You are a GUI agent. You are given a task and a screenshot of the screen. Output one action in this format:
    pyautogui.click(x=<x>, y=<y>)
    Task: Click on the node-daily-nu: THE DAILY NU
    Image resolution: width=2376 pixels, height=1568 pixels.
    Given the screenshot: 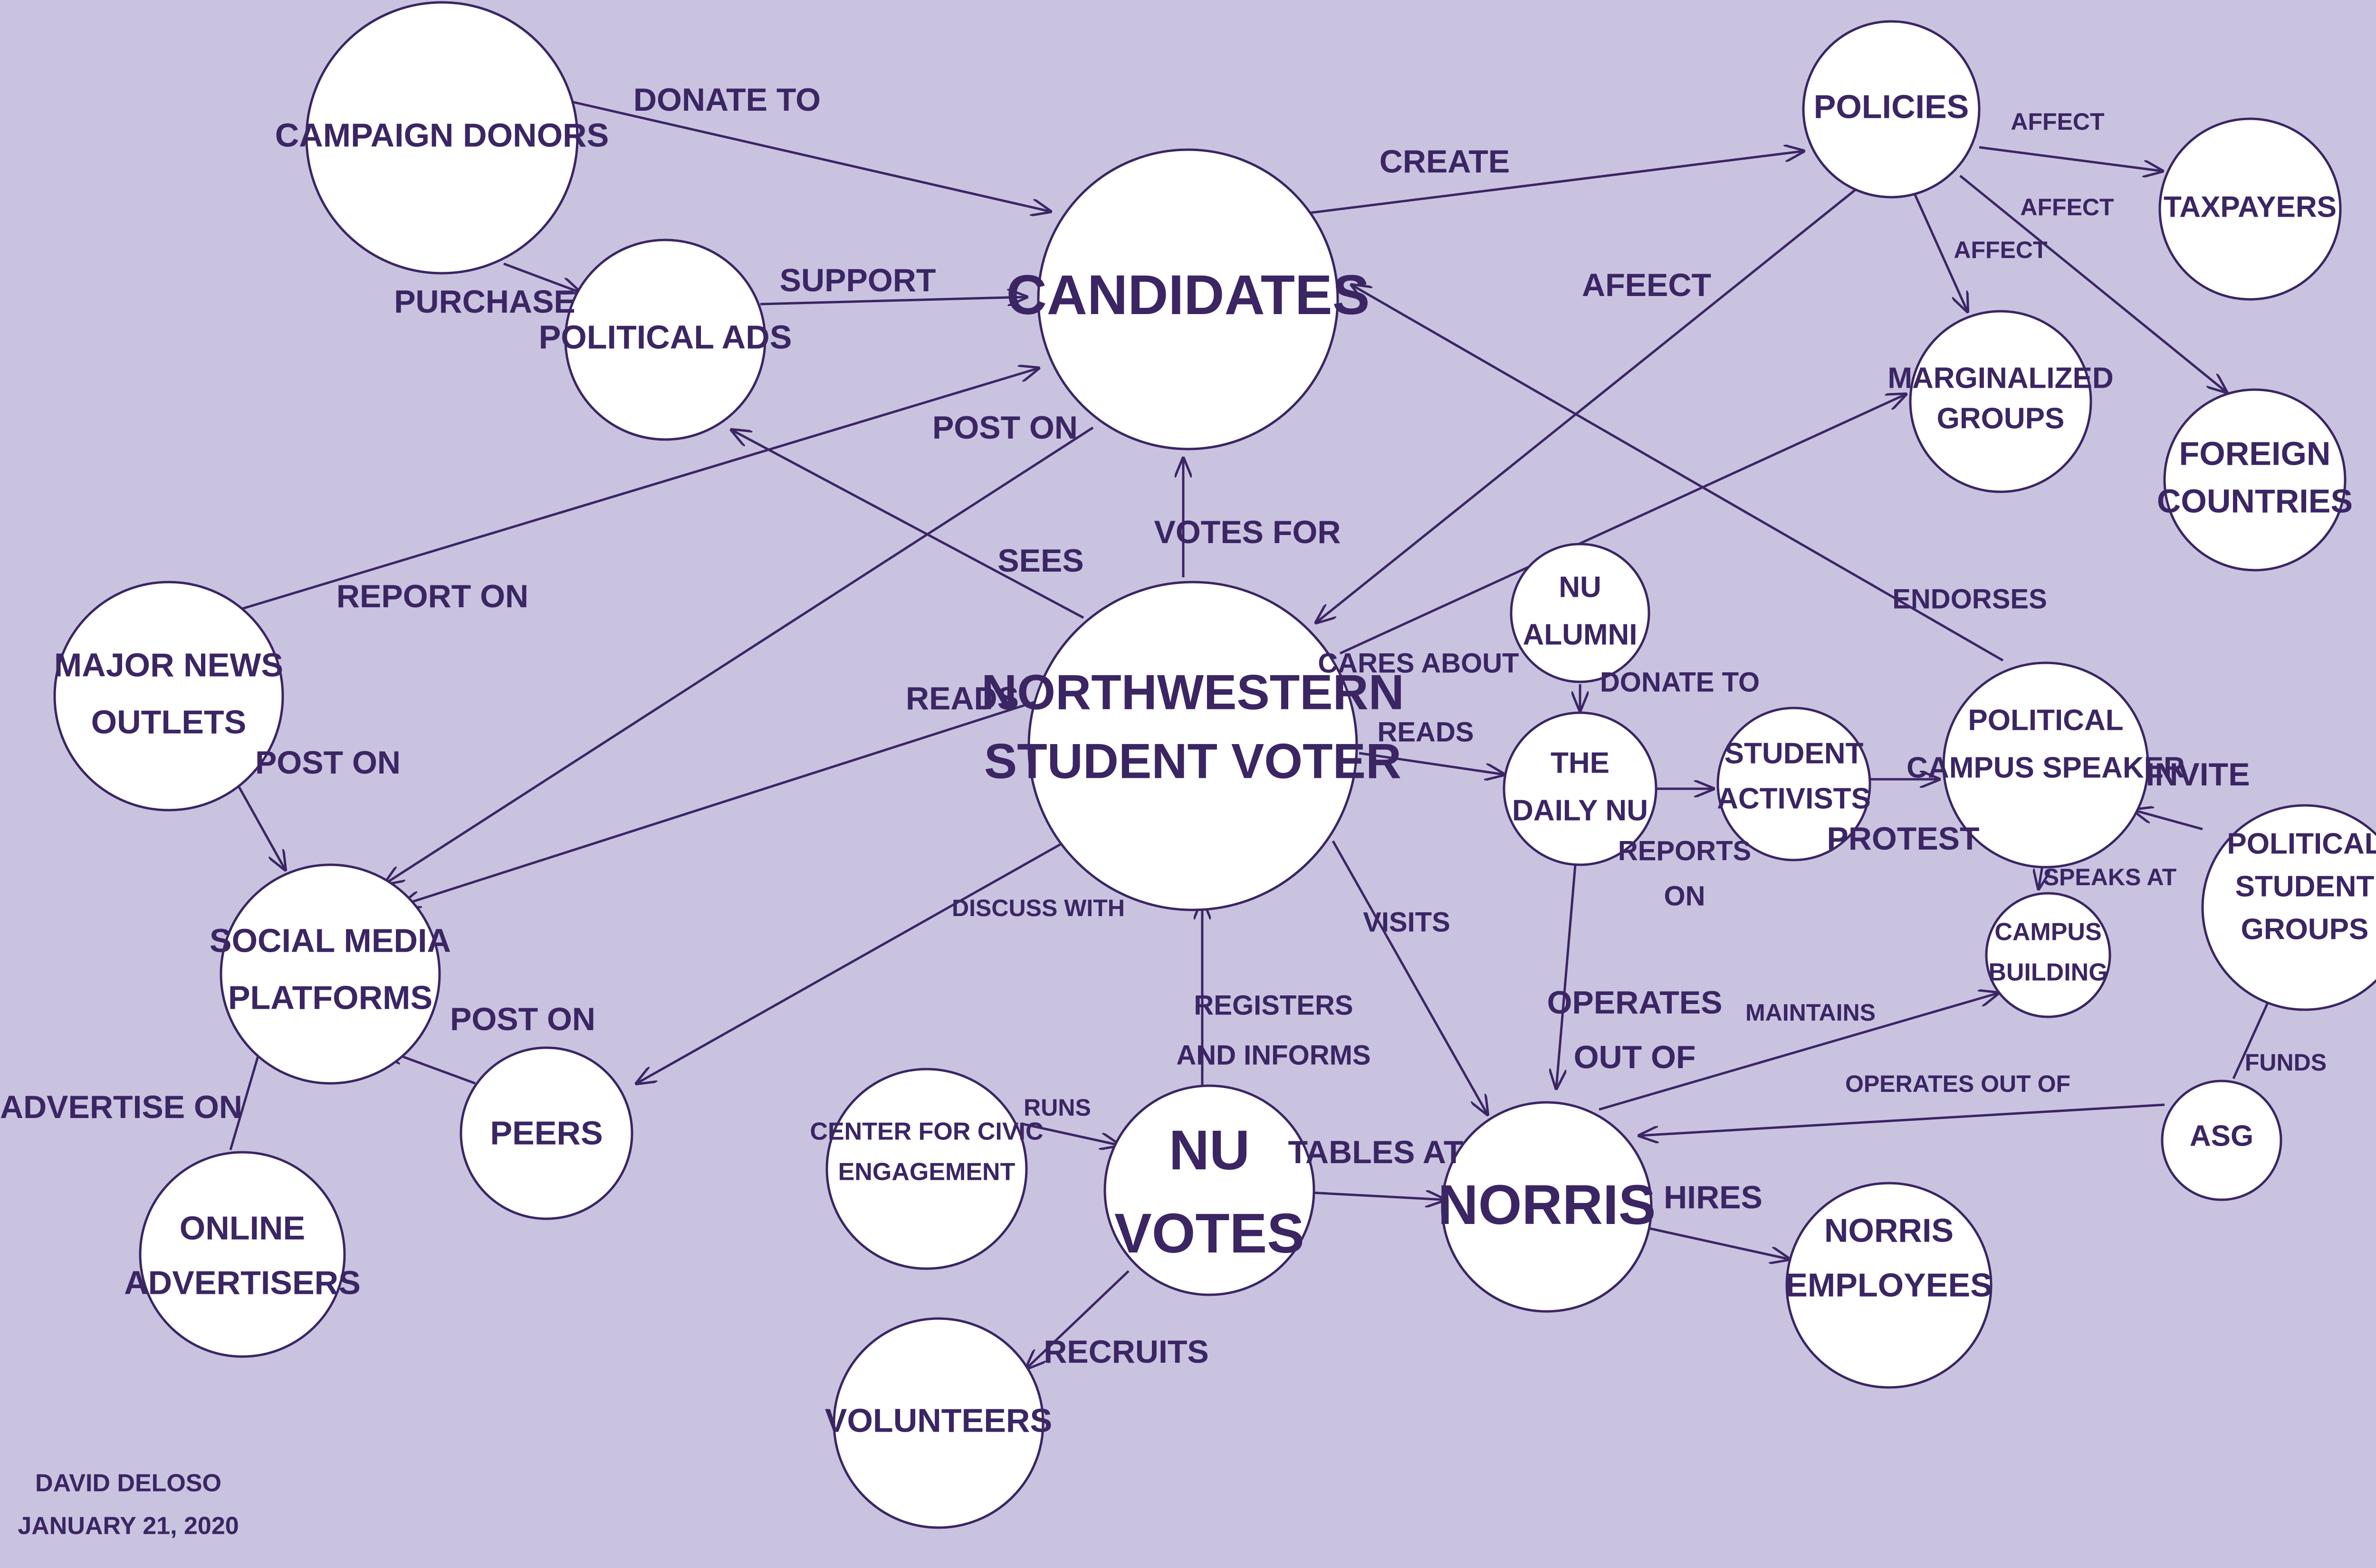 What is the action you would take?
    pyautogui.click(x=1580, y=789)
    